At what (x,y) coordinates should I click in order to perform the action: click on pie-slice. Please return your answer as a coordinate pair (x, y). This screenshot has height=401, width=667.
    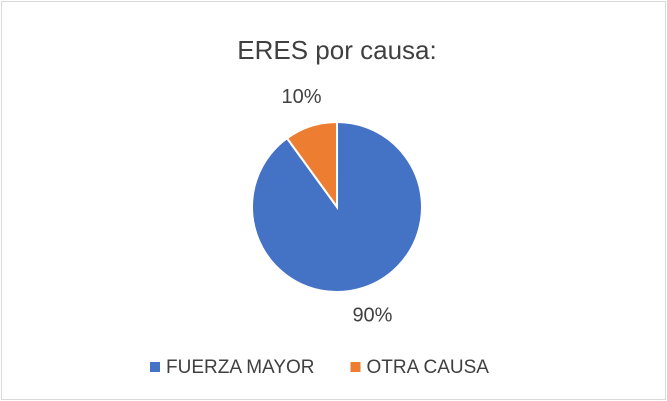
    Looking at the image, I should click on (311, 165).